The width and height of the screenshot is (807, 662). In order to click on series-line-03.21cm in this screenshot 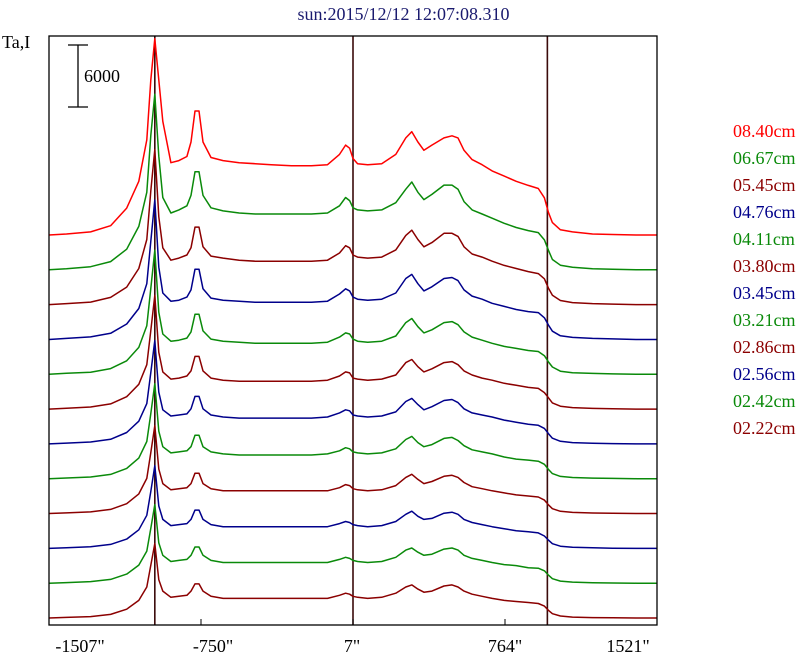, I will do `click(352, 431)`.